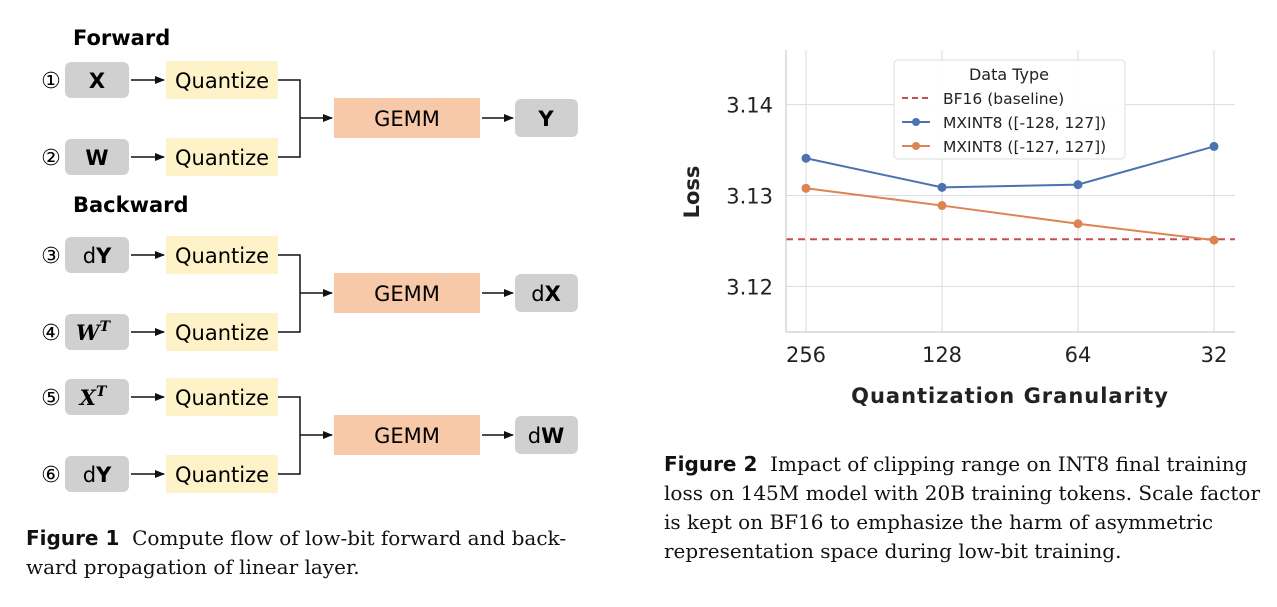 The width and height of the screenshot is (1277, 607). What do you see at coordinates (1078, 355) in the screenshot?
I see `x-tick-label: 64` at bounding box center [1078, 355].